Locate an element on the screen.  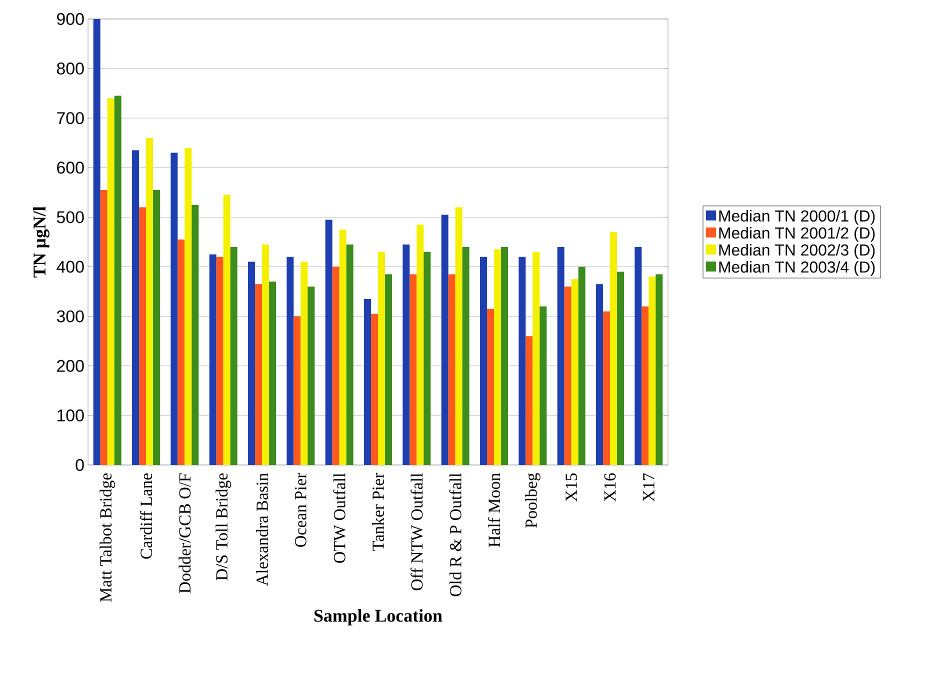
y-tick-label: 800 is located at coordinates (70, 68).